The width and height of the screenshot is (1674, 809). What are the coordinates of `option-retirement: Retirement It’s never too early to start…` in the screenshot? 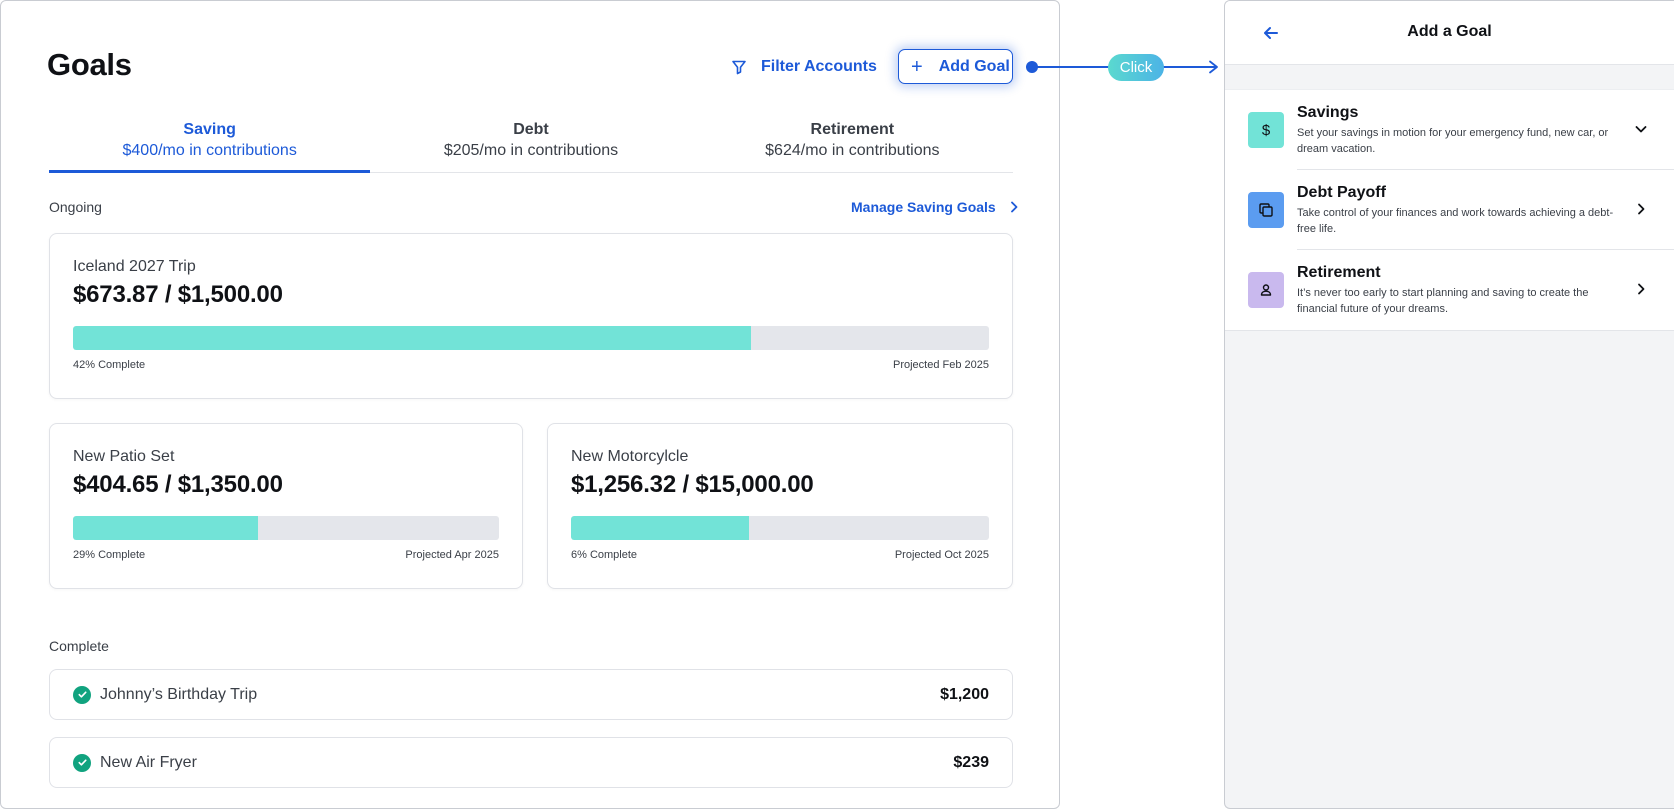 It's located at (1449, 290).